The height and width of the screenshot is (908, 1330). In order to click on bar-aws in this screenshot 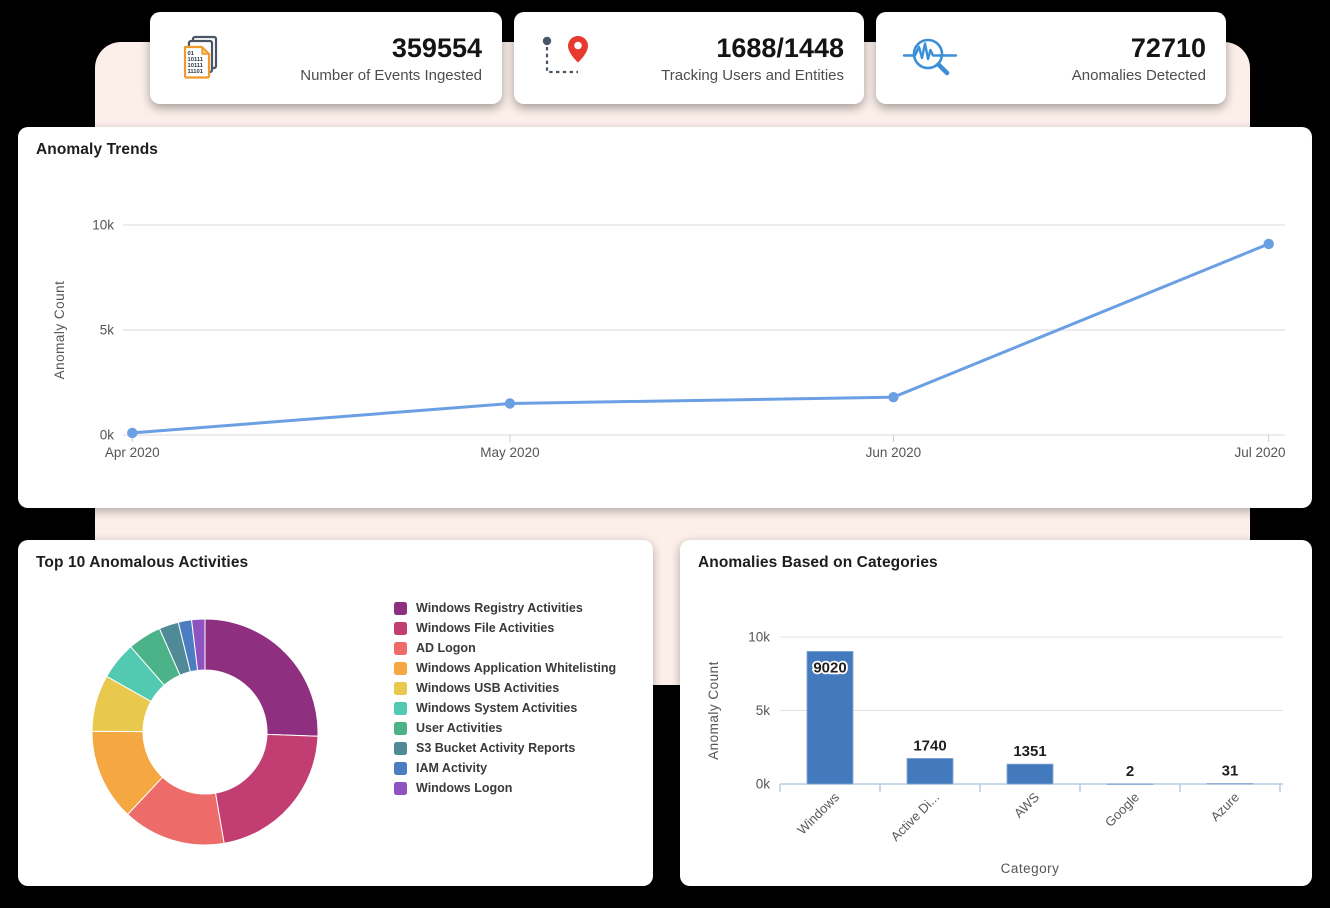, I will do `click(1030, 774)`.